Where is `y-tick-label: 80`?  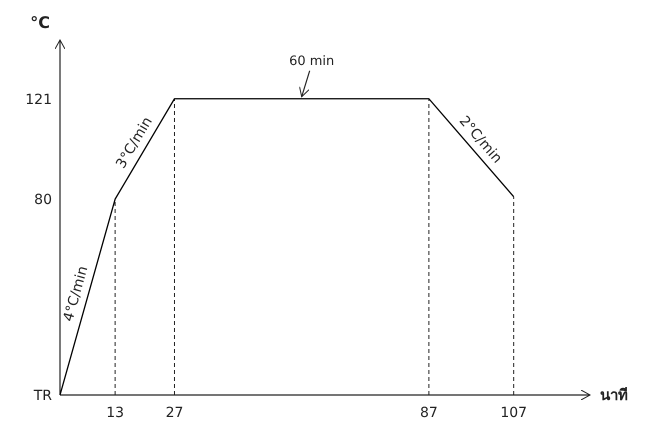
y-tick-label: 80 is located at coordinates (43, 200).